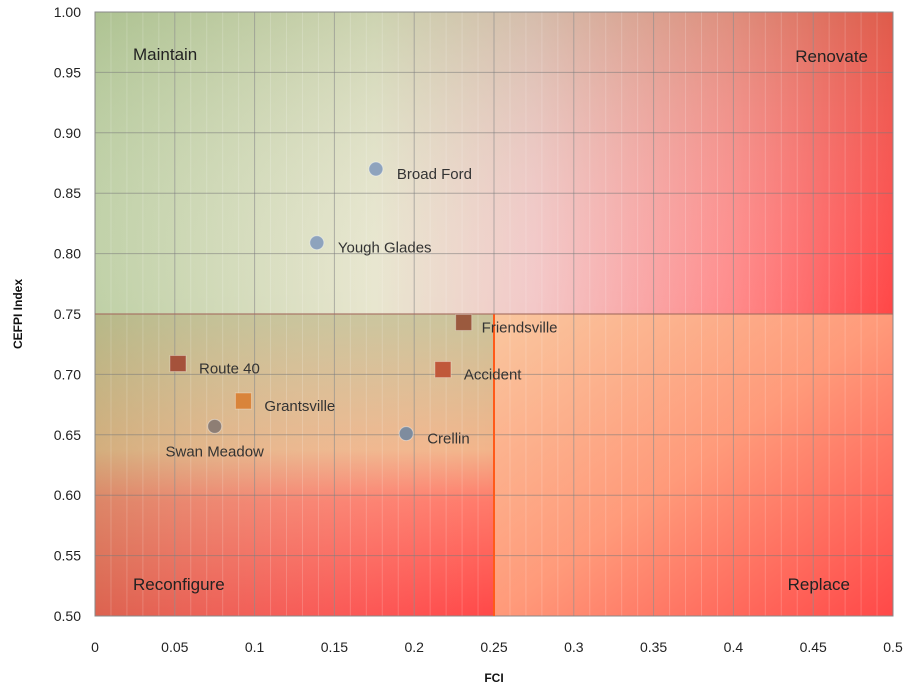 The height and width of the screenshot is (689, 909). I want to click on x-tick-label: 0.4, so click(734, 647).